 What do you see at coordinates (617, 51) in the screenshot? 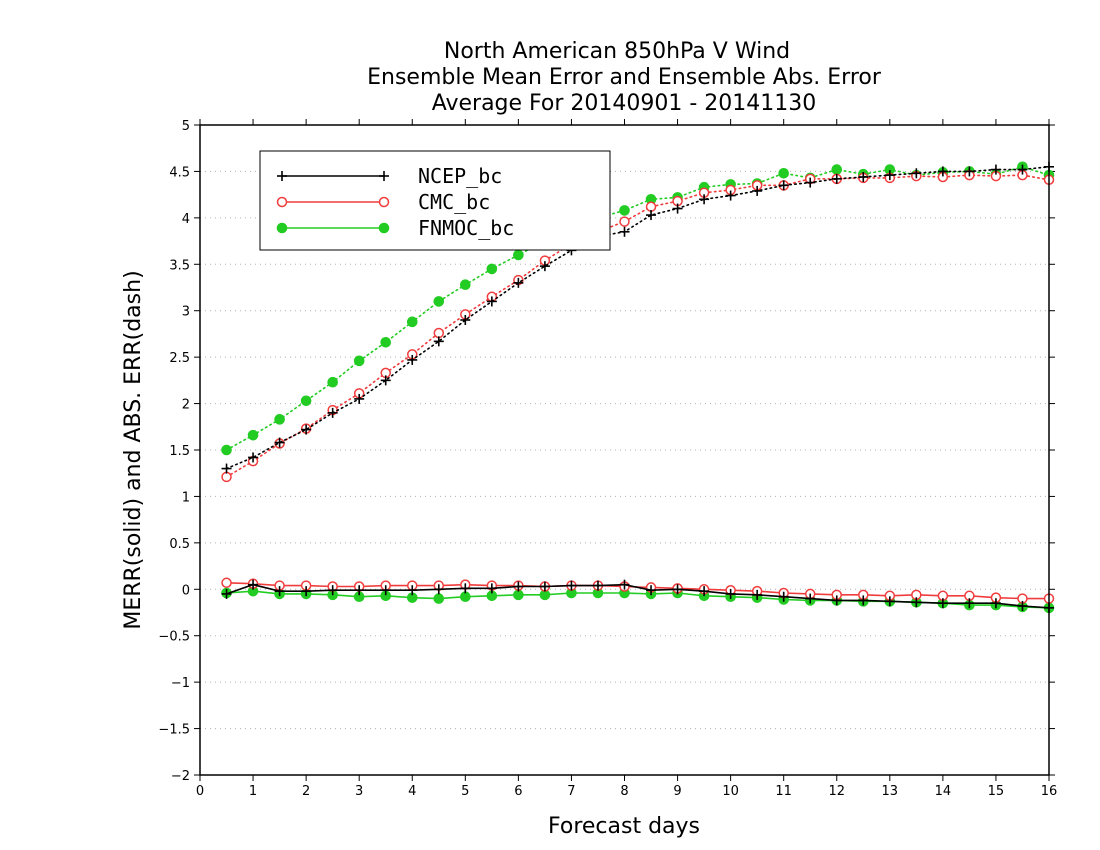
I see `chart-title-line-1: North American 850hPa V Wind` at bounding box center [617, 51].